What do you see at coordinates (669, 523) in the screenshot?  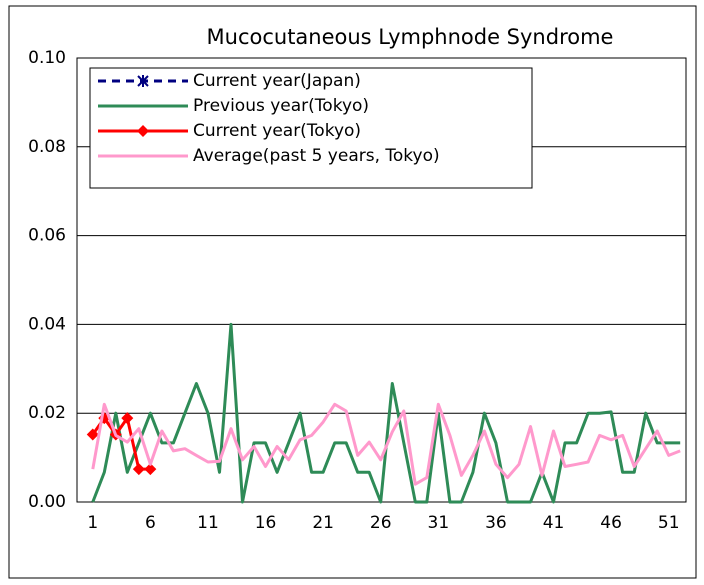 I see `x-tick-label: 51` at bounding box center [669, 523].